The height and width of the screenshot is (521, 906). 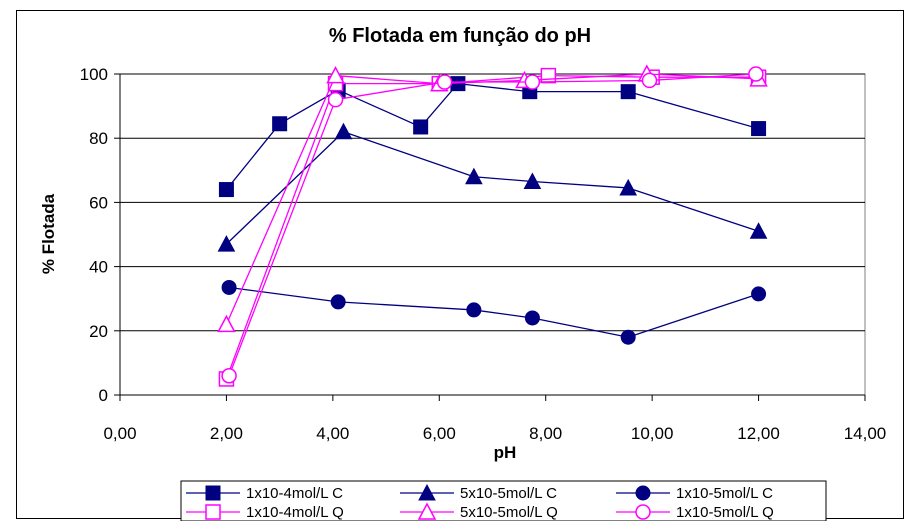 What do you see at coordinates (94, 235) in the screenshot?
I see `y-tick-labels: 0 20 40 60 80 100` at bounding box center [94, 235].